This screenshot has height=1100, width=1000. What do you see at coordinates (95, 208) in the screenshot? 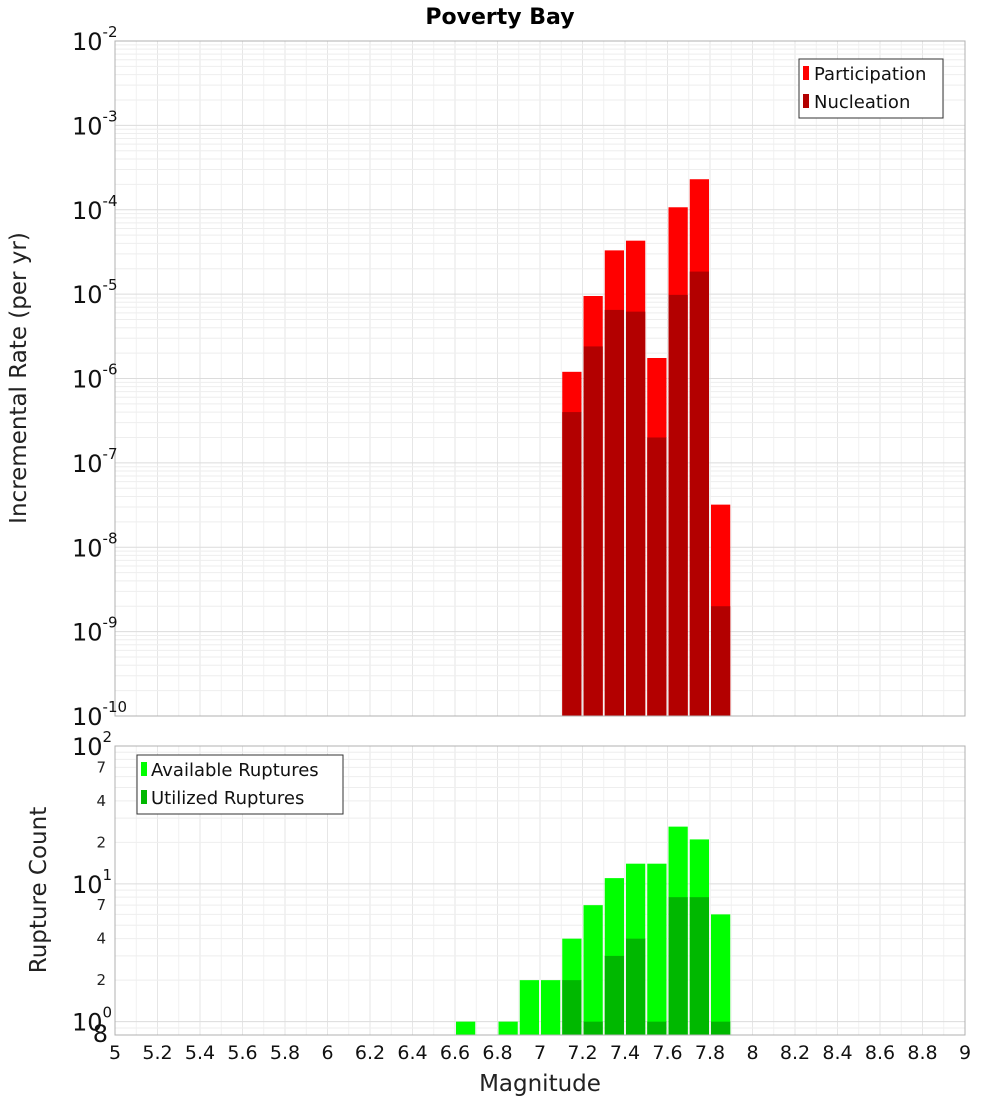
I see `top-y-tick-label: 10⁻⁴` at bounding box center [95, 208].